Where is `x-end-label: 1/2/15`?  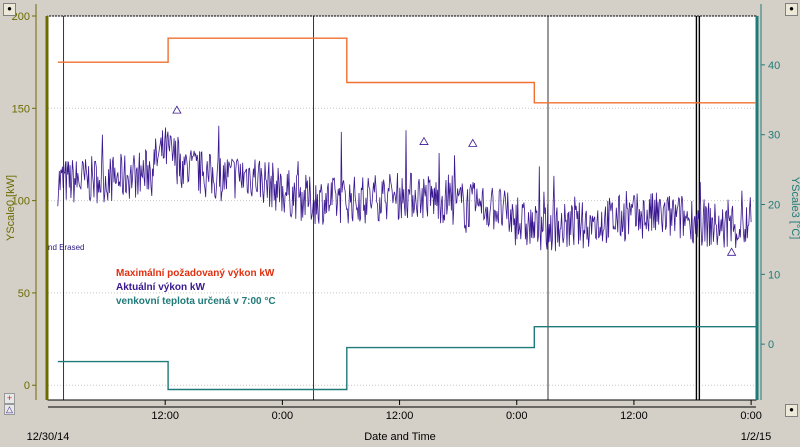 x-end-label: 1/2/15 is located at coordinates (756, 437).